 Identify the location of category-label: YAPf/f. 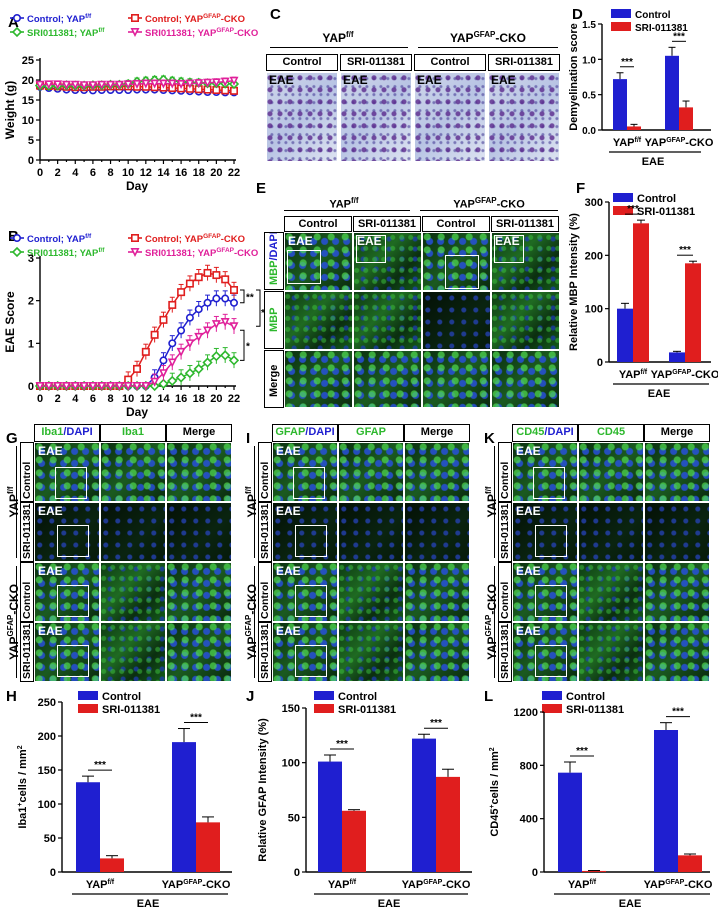
(100, 885).